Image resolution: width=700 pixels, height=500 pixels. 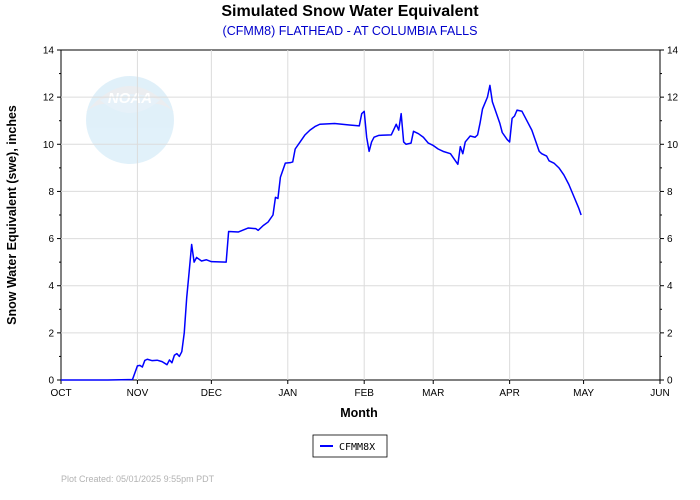 I want to click on x-tick-label: MAR, so click(x=433, y=393).